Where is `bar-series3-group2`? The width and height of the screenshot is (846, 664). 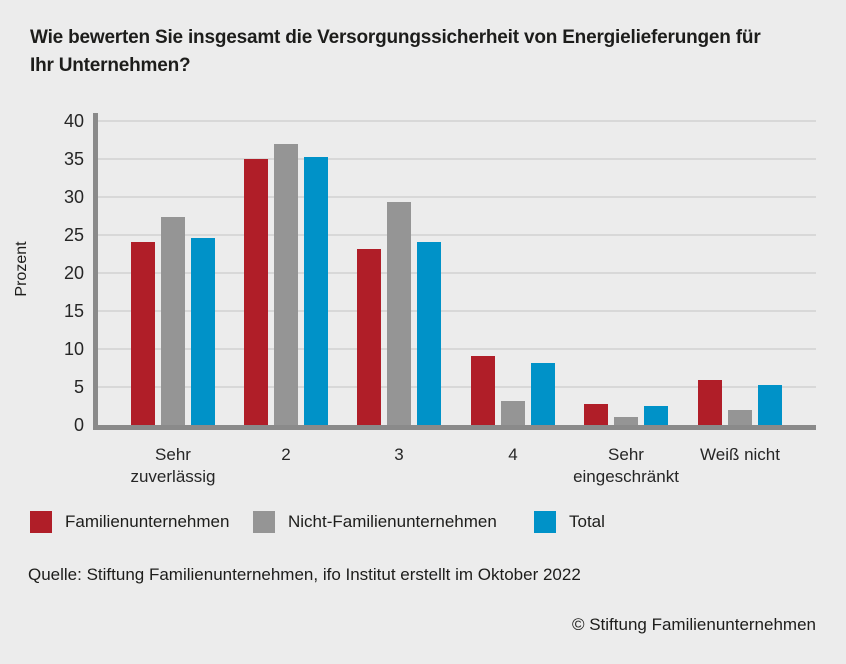 bar-series3-group2 is located at coordinates (316, 291).